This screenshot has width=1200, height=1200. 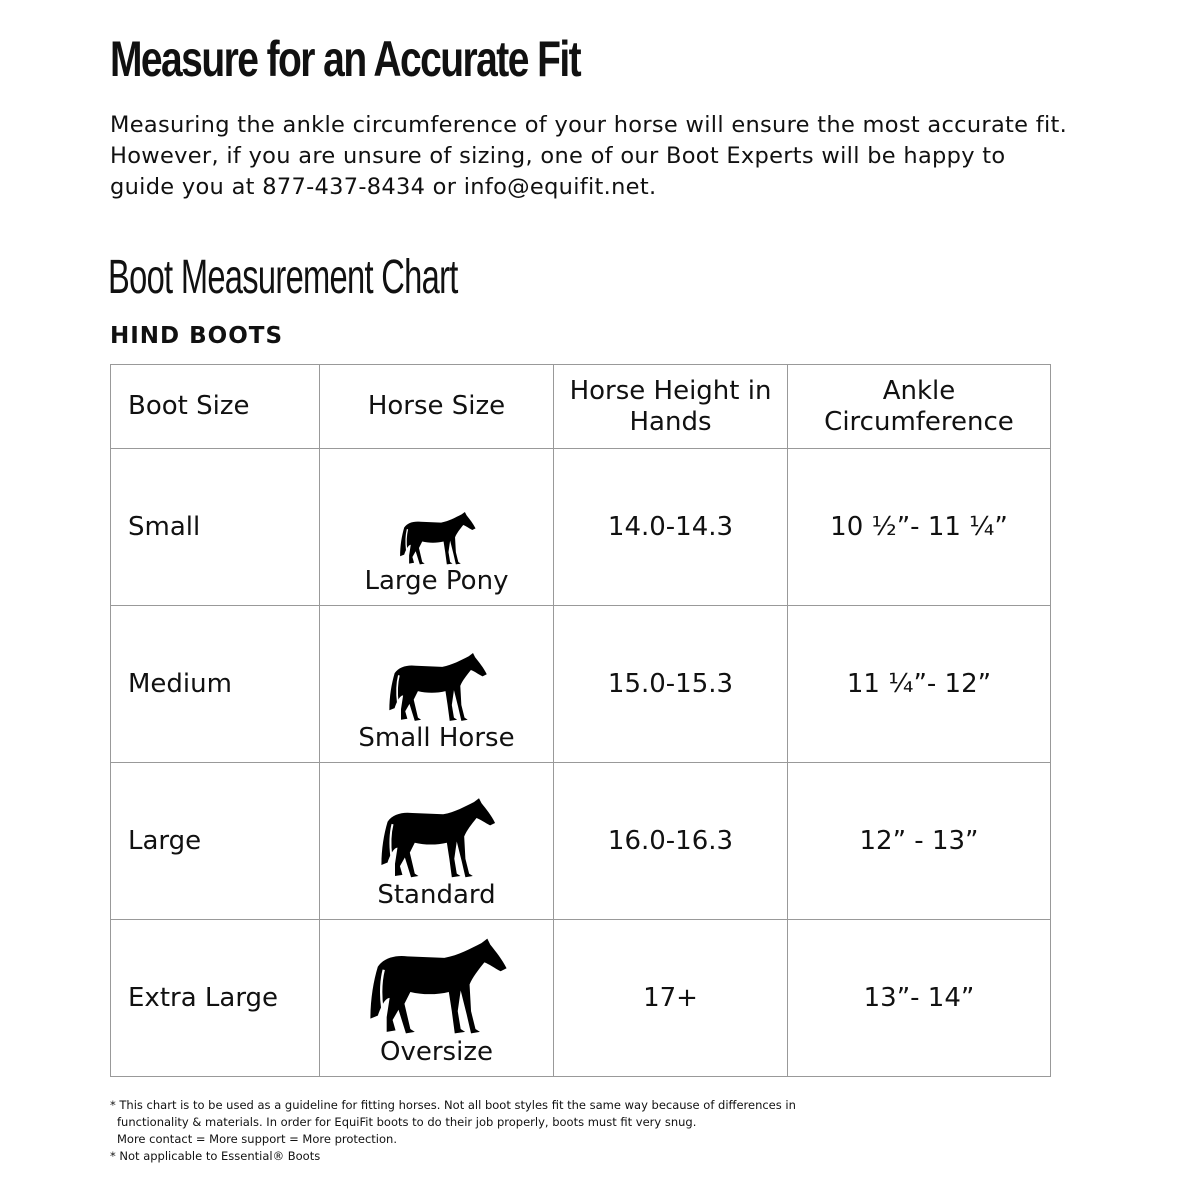 What do you see at coordinates (283, 277) in the screenshot?
I see `chart-subtitle: Boot Measurement Chart` at bounding box center [283, 277].